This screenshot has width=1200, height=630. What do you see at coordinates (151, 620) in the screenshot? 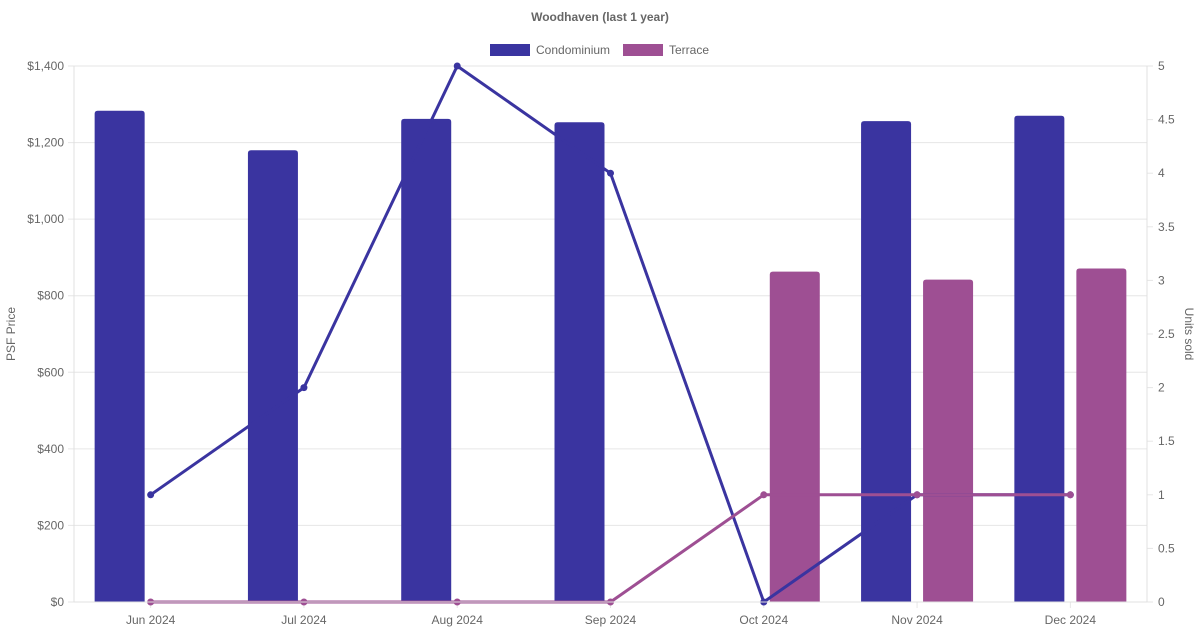
I see `x-tick-label: Jun 2024` at bounding box center [151, 620].